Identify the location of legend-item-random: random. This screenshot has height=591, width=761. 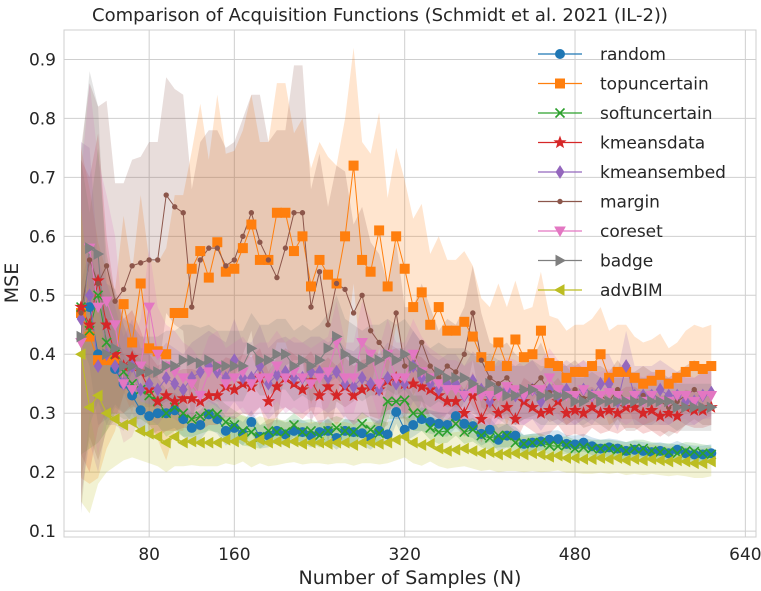
(602, 55).